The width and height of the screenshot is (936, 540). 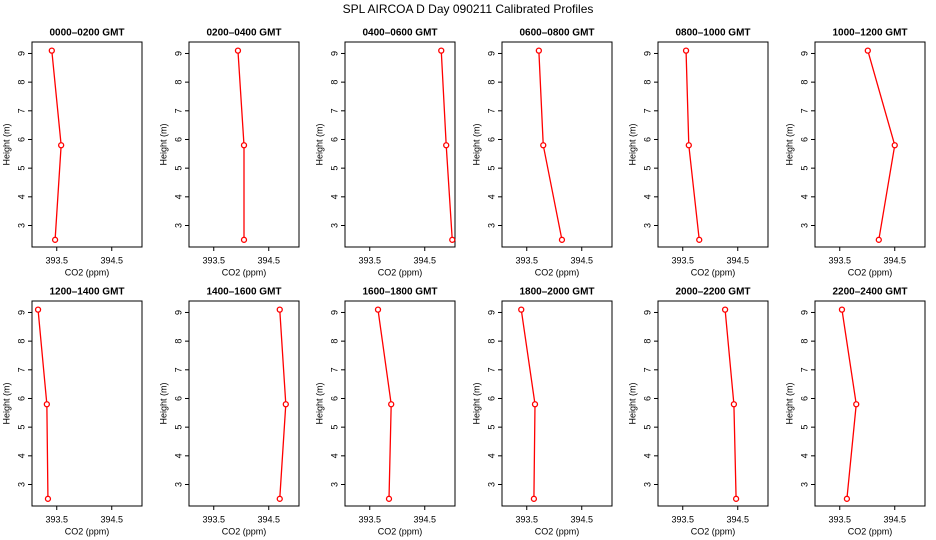 I want to click on panel-title: 0800–1000 GMT, so click(x=712, y=33).